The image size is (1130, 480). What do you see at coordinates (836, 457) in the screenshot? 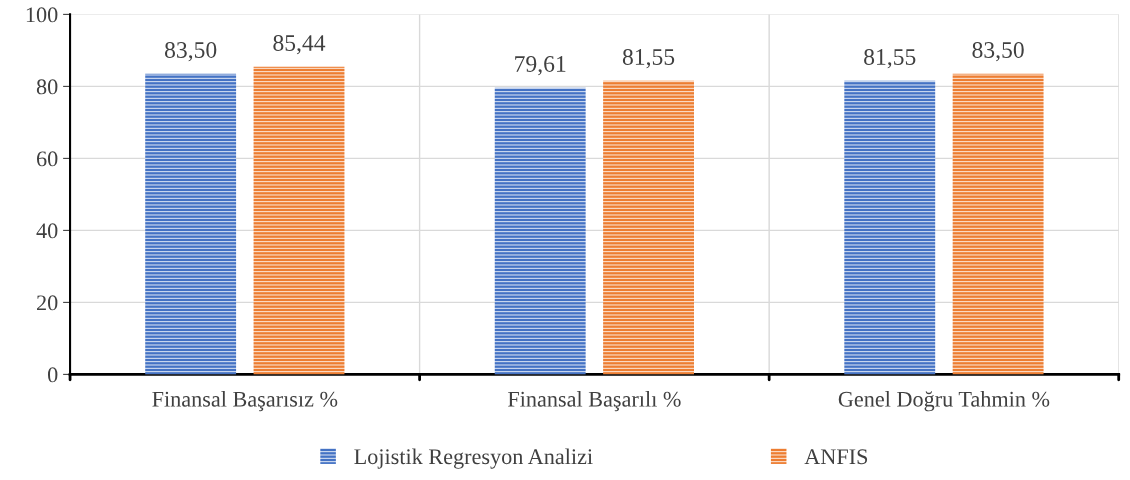
I see `legend-label: ANFIS` at bounding box center [836, 457].